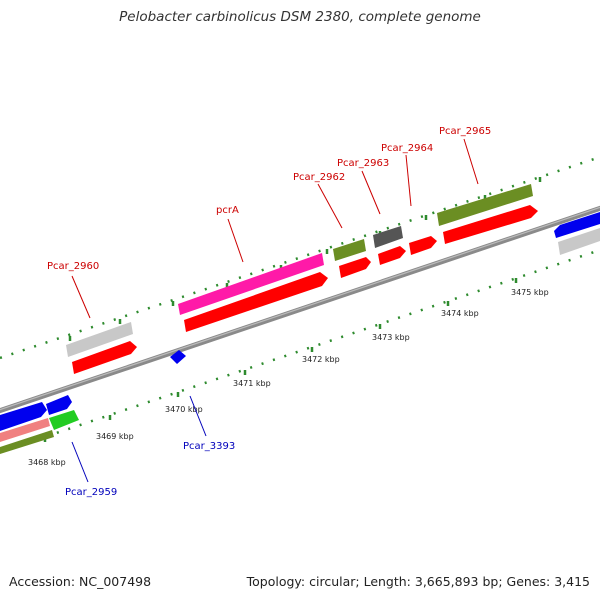  I want to click on scale-label-3473: 3473 kbp, so click(391, 337).